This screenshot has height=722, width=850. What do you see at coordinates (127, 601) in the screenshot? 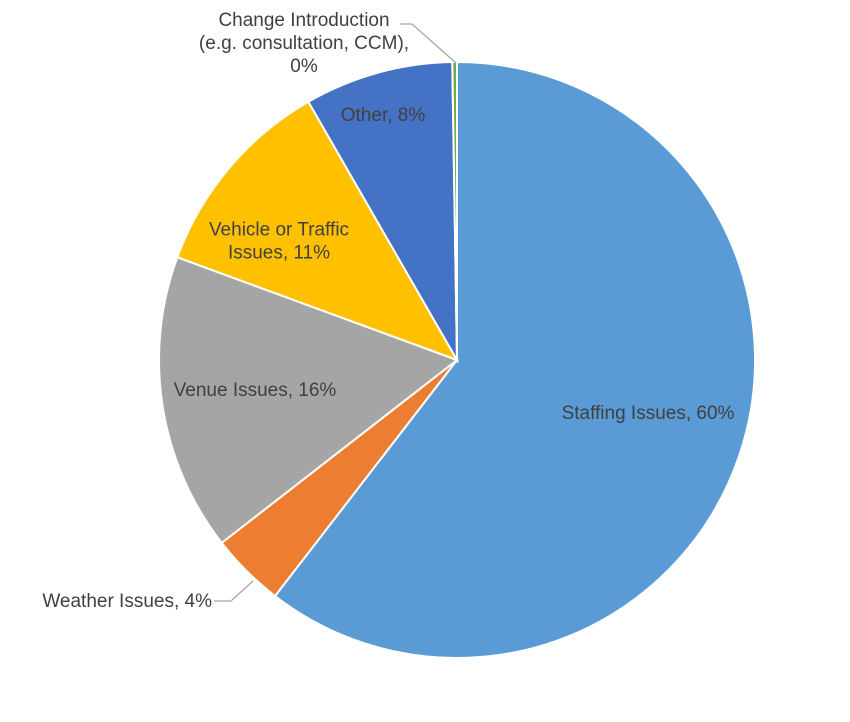
I see `slice-label-2: Weather Issues, 4%` at bounding box center [127, 601].